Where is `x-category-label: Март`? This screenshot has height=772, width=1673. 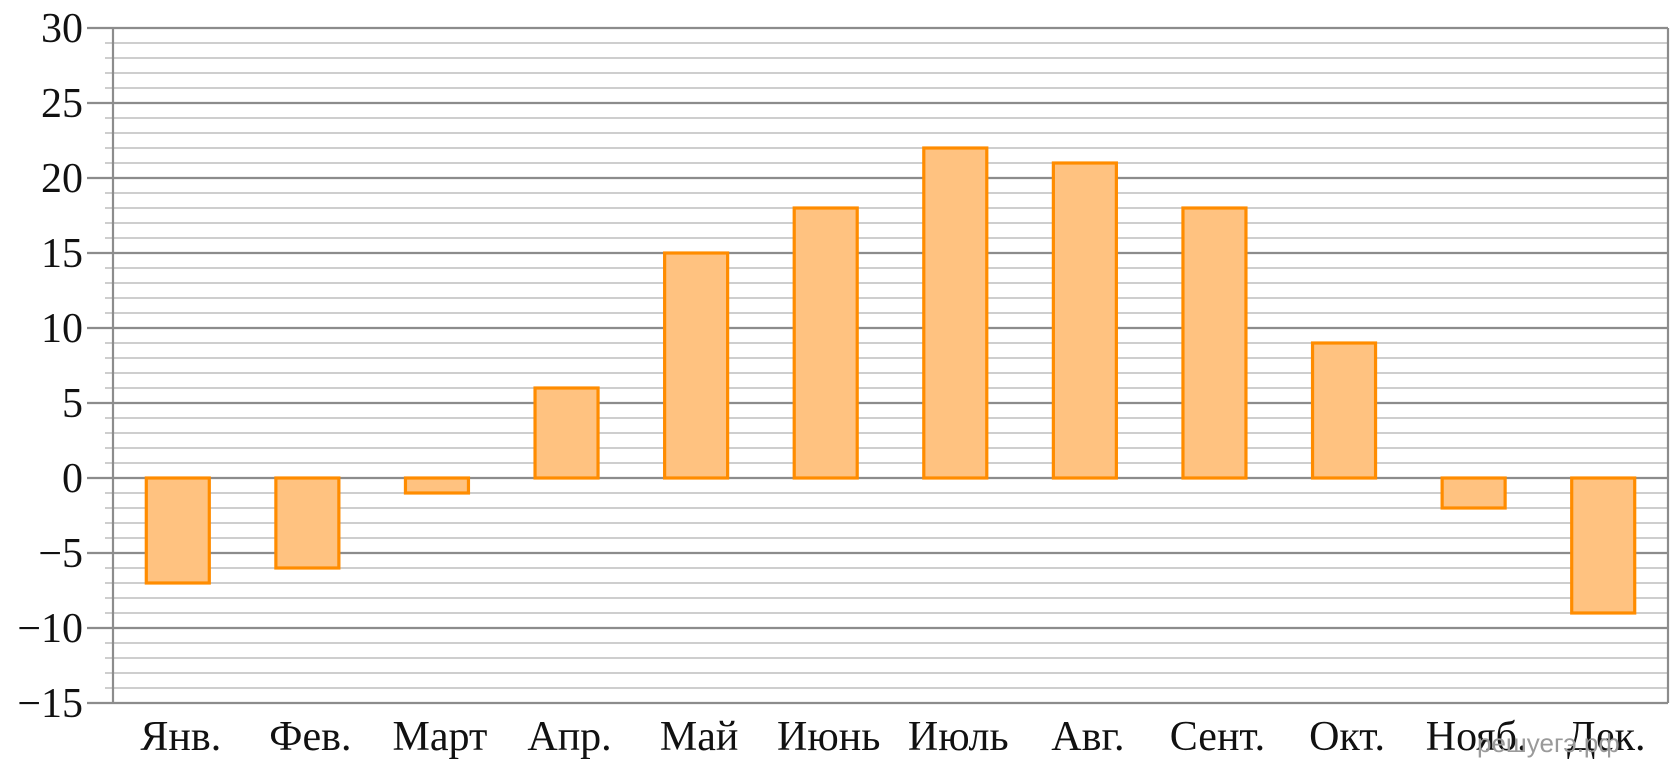
x-category-label: Март is located at coordinates (440, 737).